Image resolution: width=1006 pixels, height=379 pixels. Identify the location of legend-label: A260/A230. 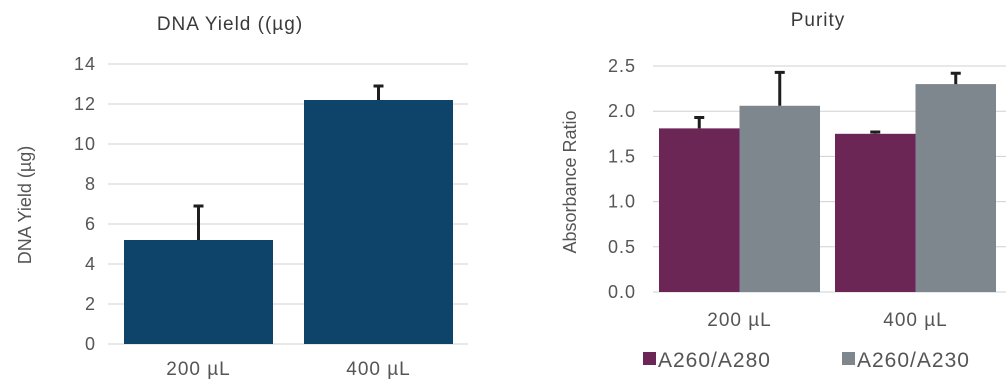
(913, 360).